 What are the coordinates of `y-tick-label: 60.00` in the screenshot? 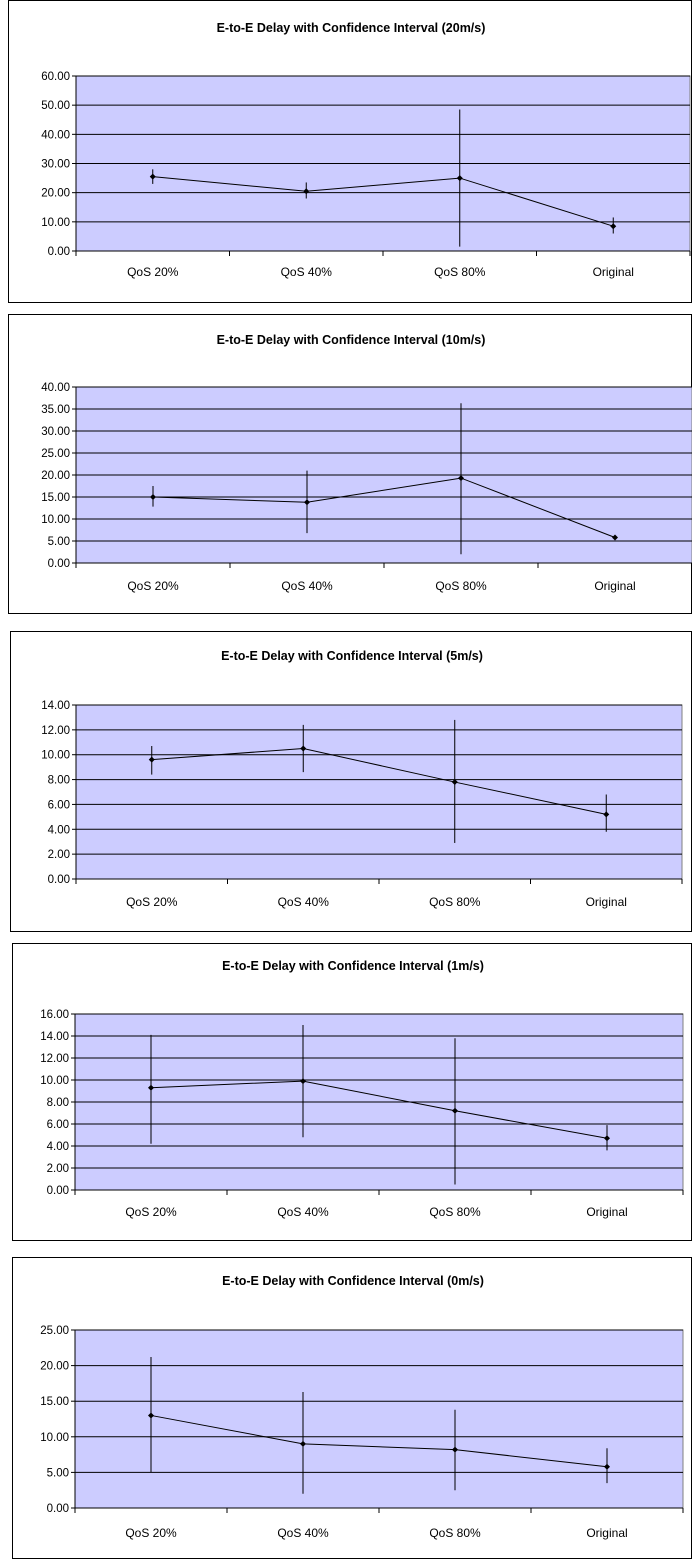 It's located at (55, 77).